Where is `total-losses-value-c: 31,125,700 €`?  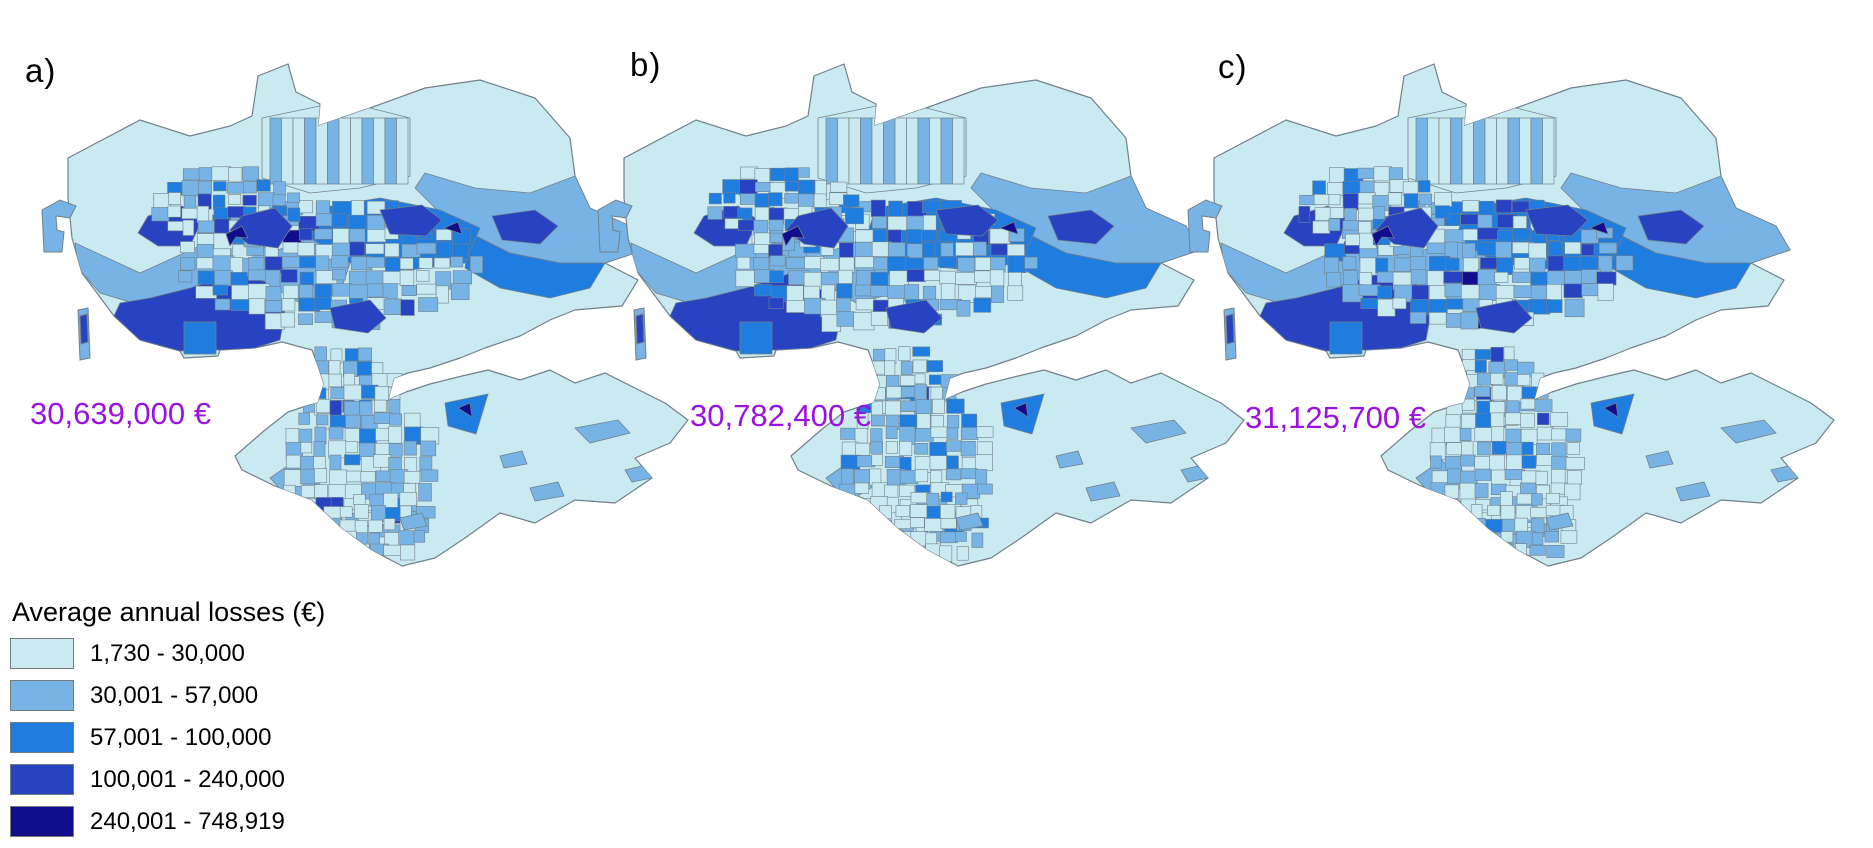 total-losses-value-c: 31,125,700 € is located at coordinates (1336, 417).